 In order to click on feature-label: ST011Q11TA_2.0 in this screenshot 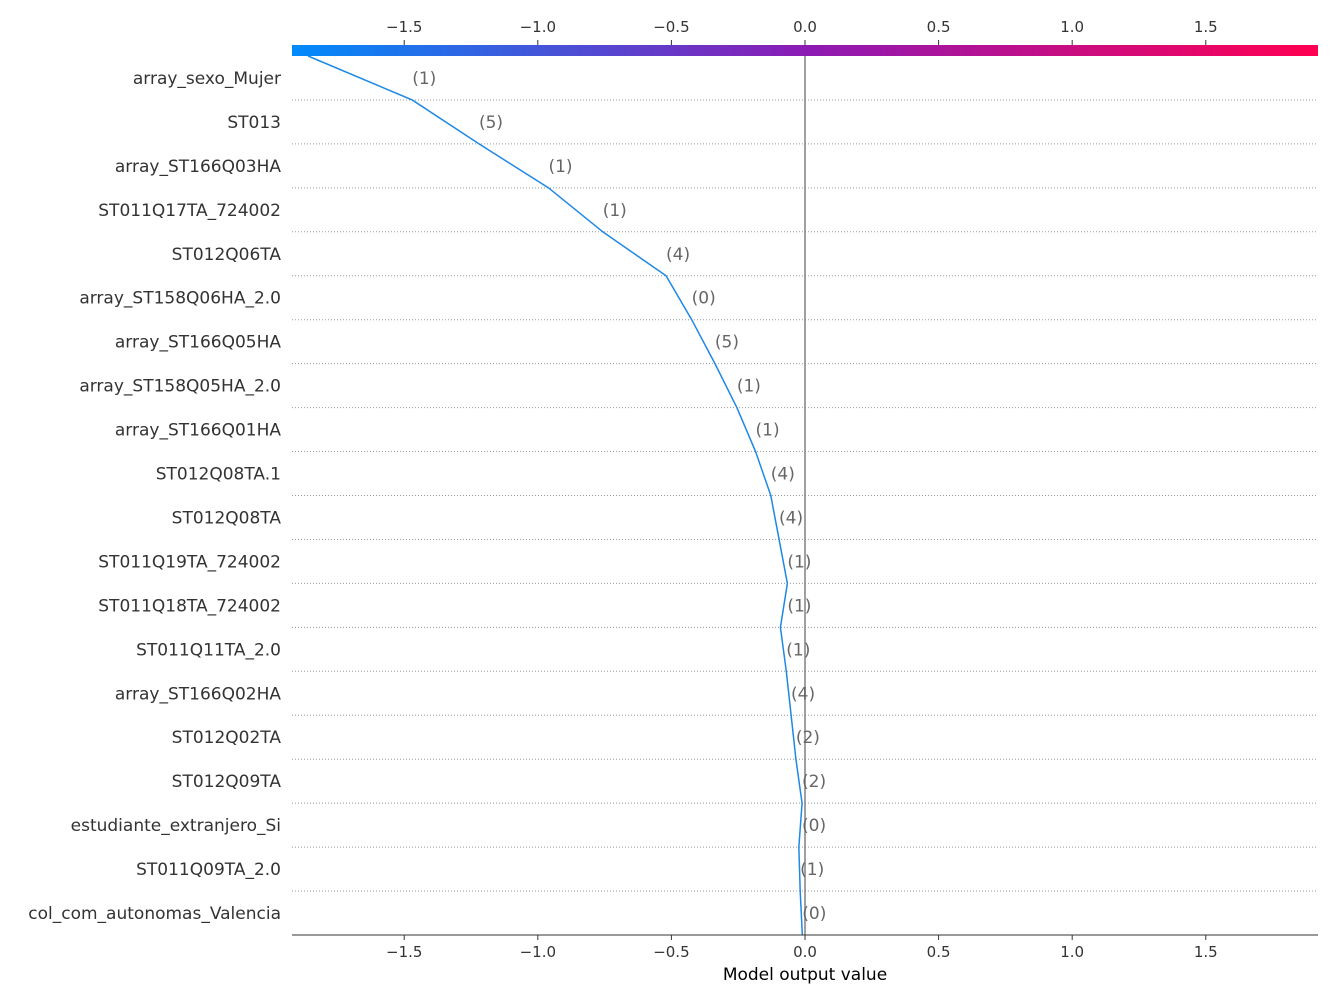, I will do `click(208, 650)`.